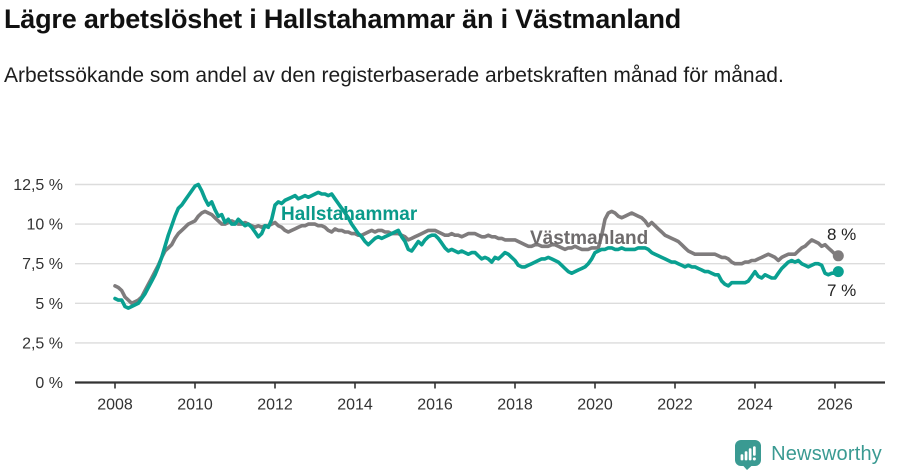 Image resolution: width=900 pixels, height=474 pixels. Describe the element at coordinates (42, 264) in the screenshot. I see `y-tick-label: 7,5 %` at that location.